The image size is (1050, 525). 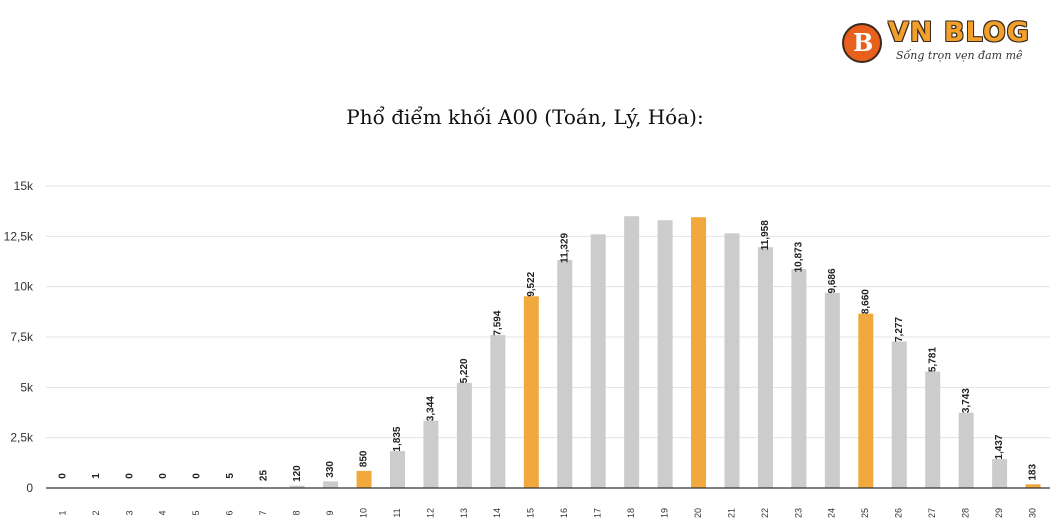 I want to click on x-tick-label: 9, so click(x=330, y=512).